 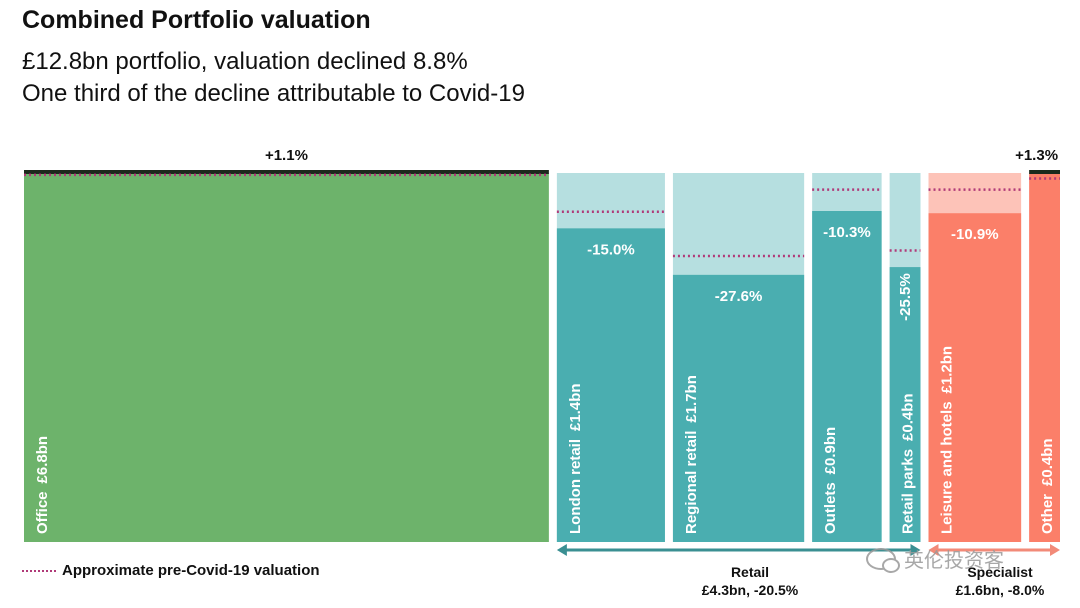 What do you see at coordinates (286, 172) in the screenshot?
I see `gain-cap-office` at bounding box center [286, 172].